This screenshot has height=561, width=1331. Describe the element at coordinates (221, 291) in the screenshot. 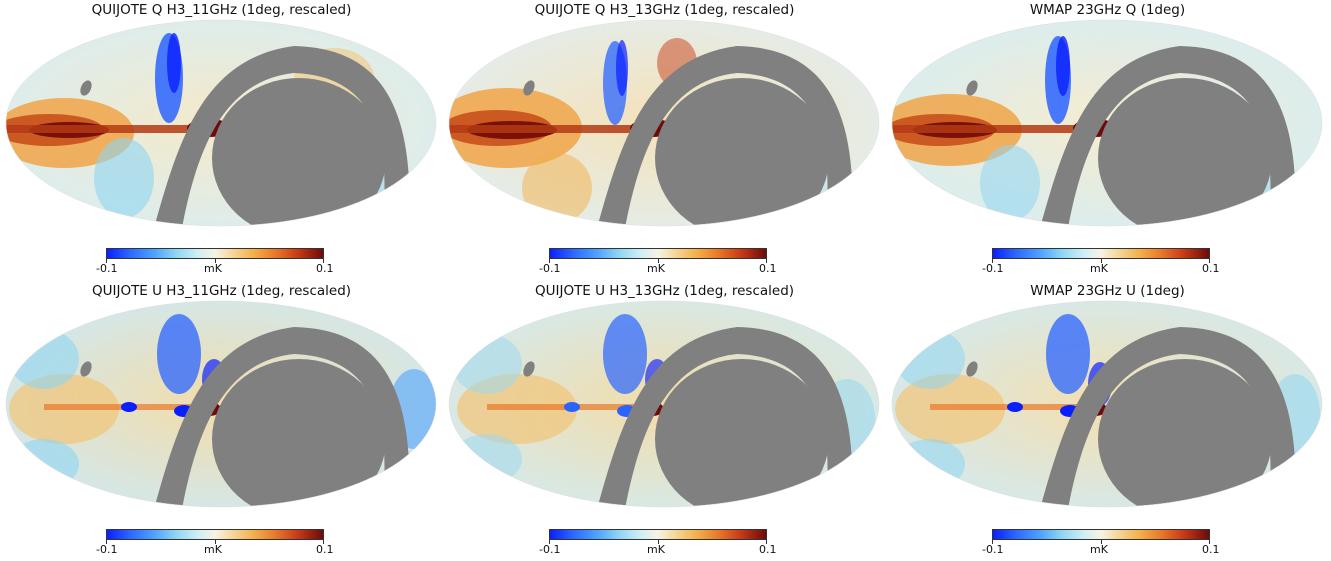

I see `panel-title: QUIJOTE U H3_11GHz (1deg, rescaled)` at that location.